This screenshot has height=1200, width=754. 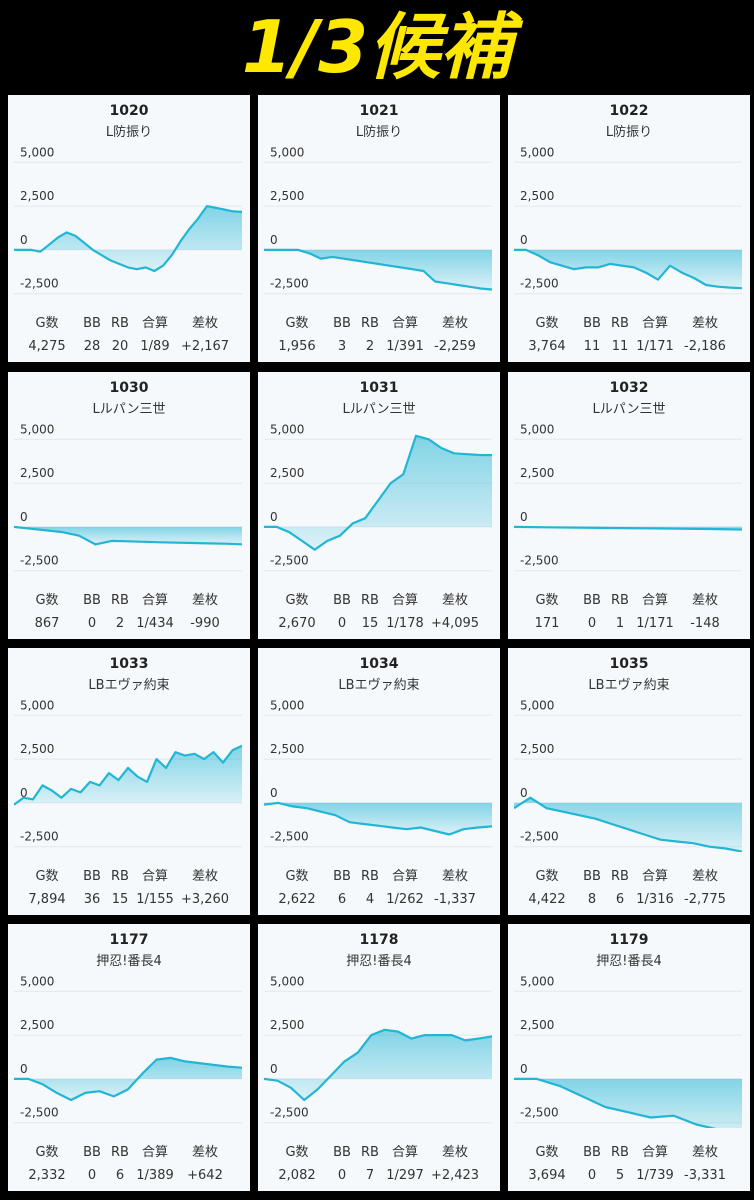 What do you see at coordinates (383, 47) in the screenshot?
I see `page-title: 1/3候補` at bounding box center [383, 47].